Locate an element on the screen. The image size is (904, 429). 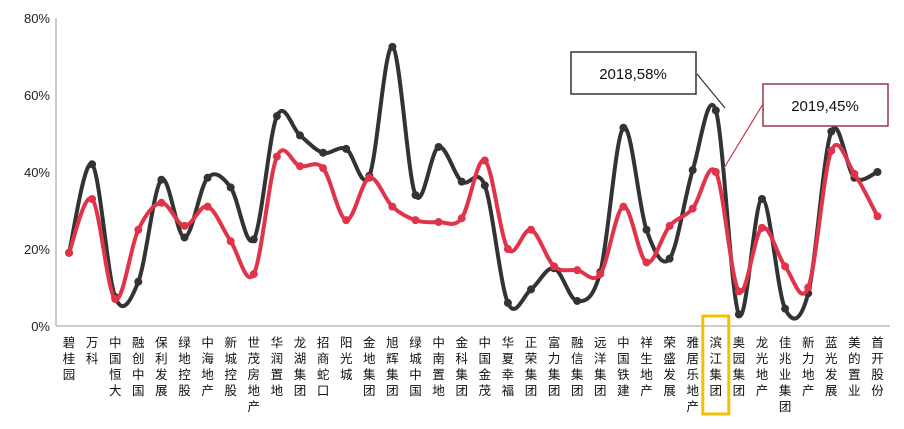
x-tick-label: 绿城中国 is located at coordinates (415, 366).